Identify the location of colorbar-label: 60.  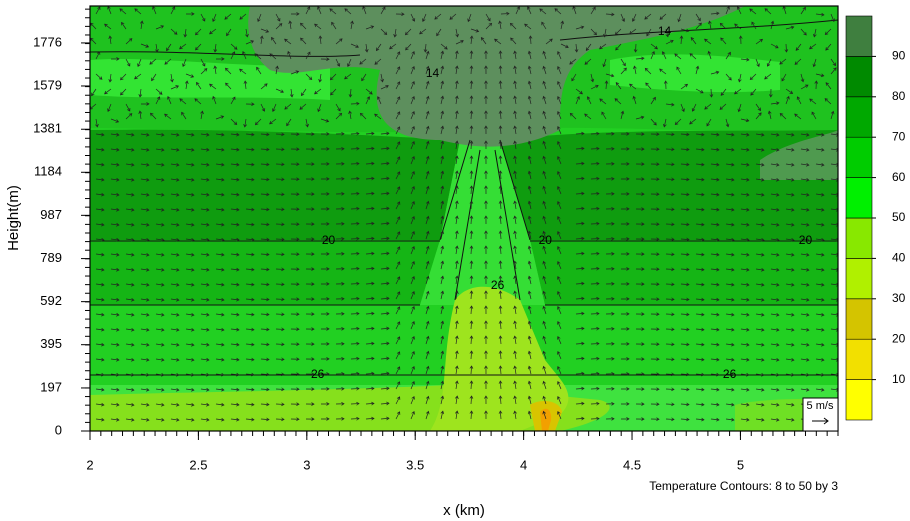
(899, 177).